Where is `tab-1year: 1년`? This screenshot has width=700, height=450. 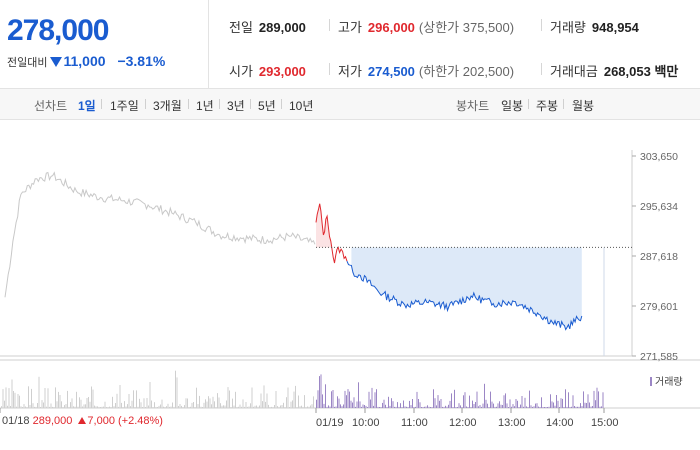
tab-1year: 1년 is located at coordinates (205, 106).